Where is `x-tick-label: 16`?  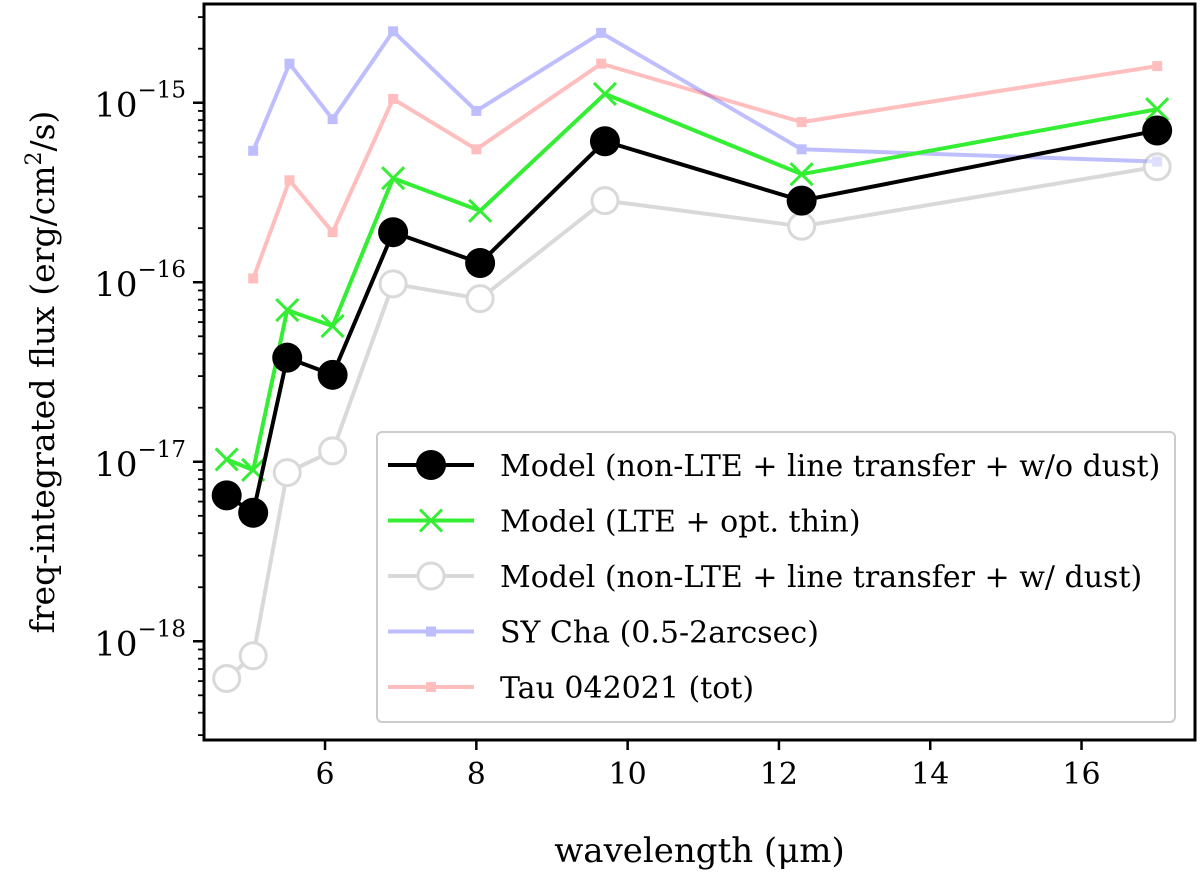 x-tick-label: 16 is located at coordinates (1081, 774).